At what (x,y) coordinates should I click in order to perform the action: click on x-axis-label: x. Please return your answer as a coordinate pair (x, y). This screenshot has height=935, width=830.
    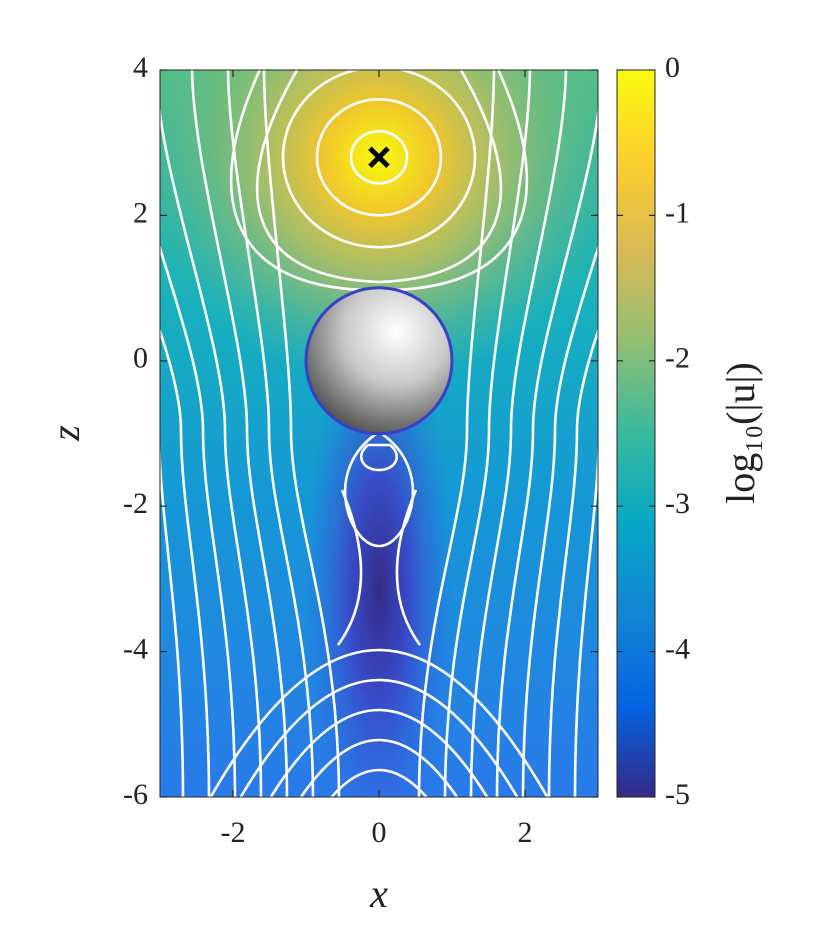
    Looking at the image, I should click on (378, 893).